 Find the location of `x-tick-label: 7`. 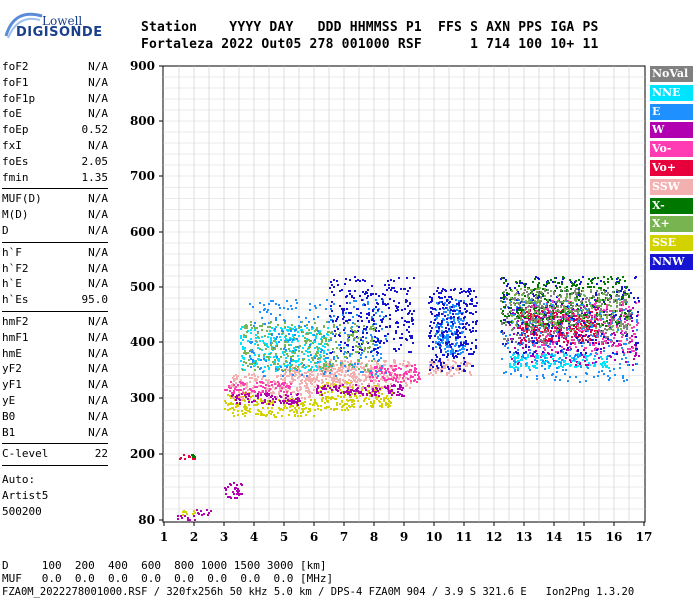

x-tick-label: 7 is located at coordinates (344, 537).